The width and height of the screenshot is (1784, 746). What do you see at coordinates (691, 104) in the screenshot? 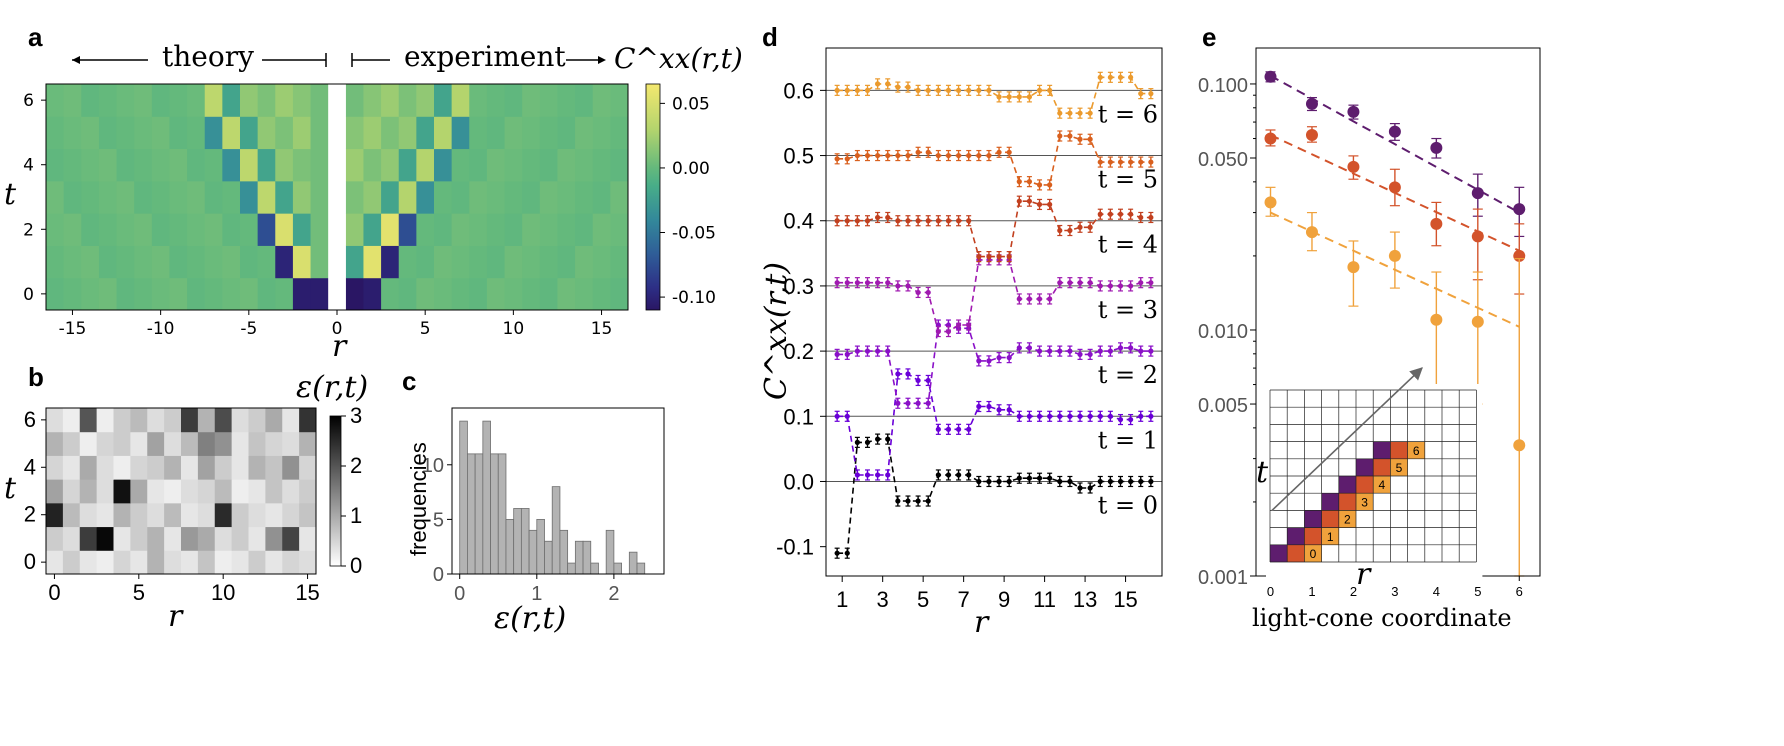
I see `colorbar-a-tick-label: 0.05` at bounding box center [691, 104].